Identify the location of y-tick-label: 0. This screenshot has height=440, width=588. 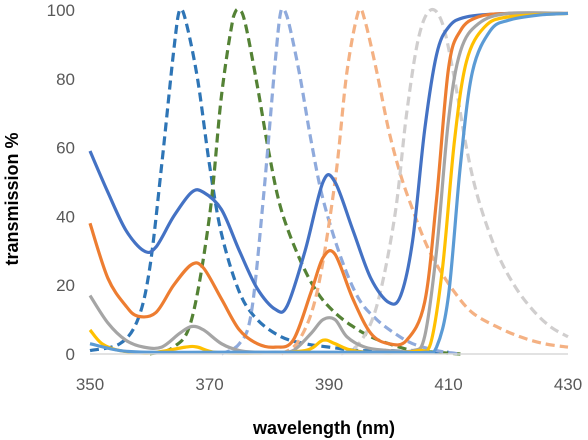
(70, 354).